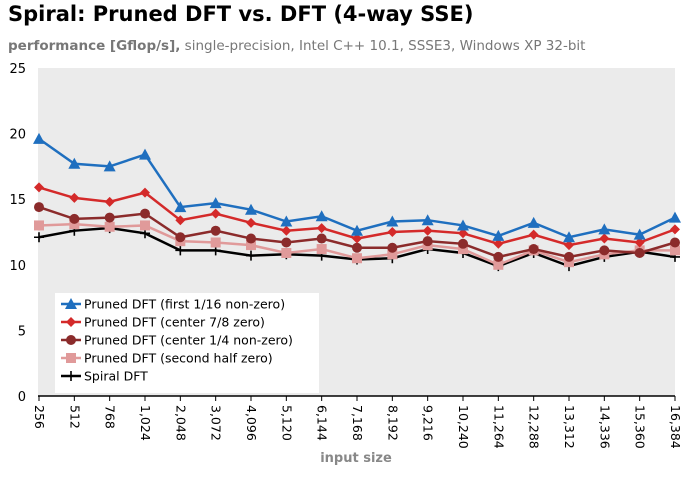 This screenshot has width=695, height=477. What do you see at coordinates (463, 427) in the screenshot?
I see `x-tick-label: 10,240` at bounding box center [463, 427].